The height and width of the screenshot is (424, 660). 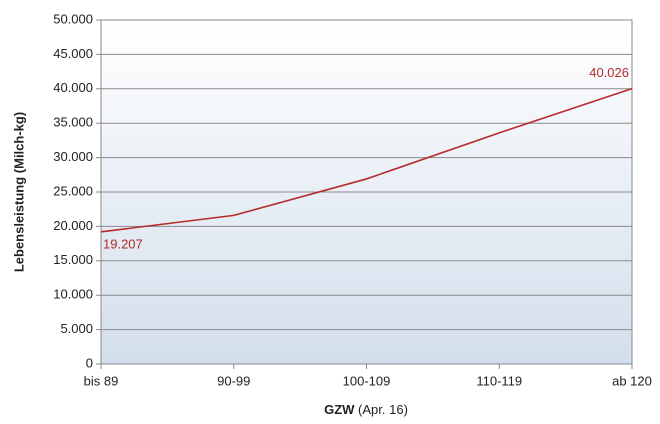 What do you see at coordinates (73, 294) in the screenshot?
I see `y-tick-label: 10.000` at bounding box center [73, 294].